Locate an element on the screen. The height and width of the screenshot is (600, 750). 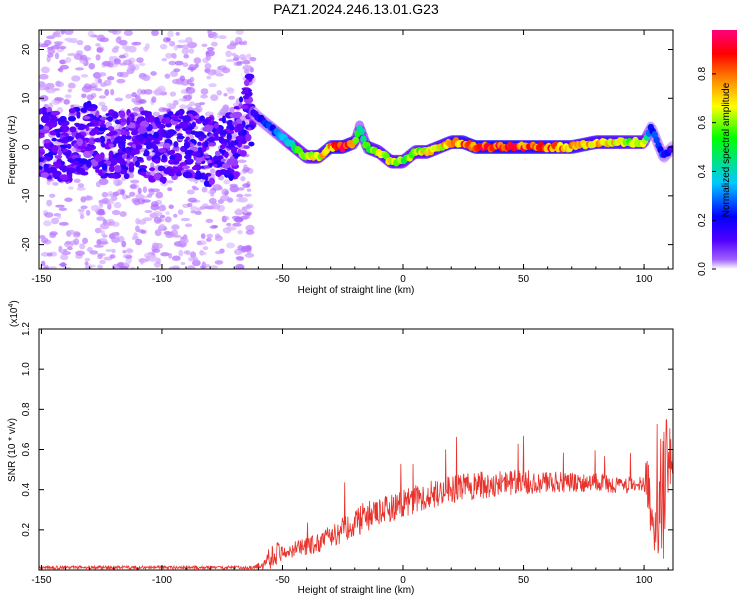
snr-ytick-label: 0.2 is located at coordinates (26, 529).